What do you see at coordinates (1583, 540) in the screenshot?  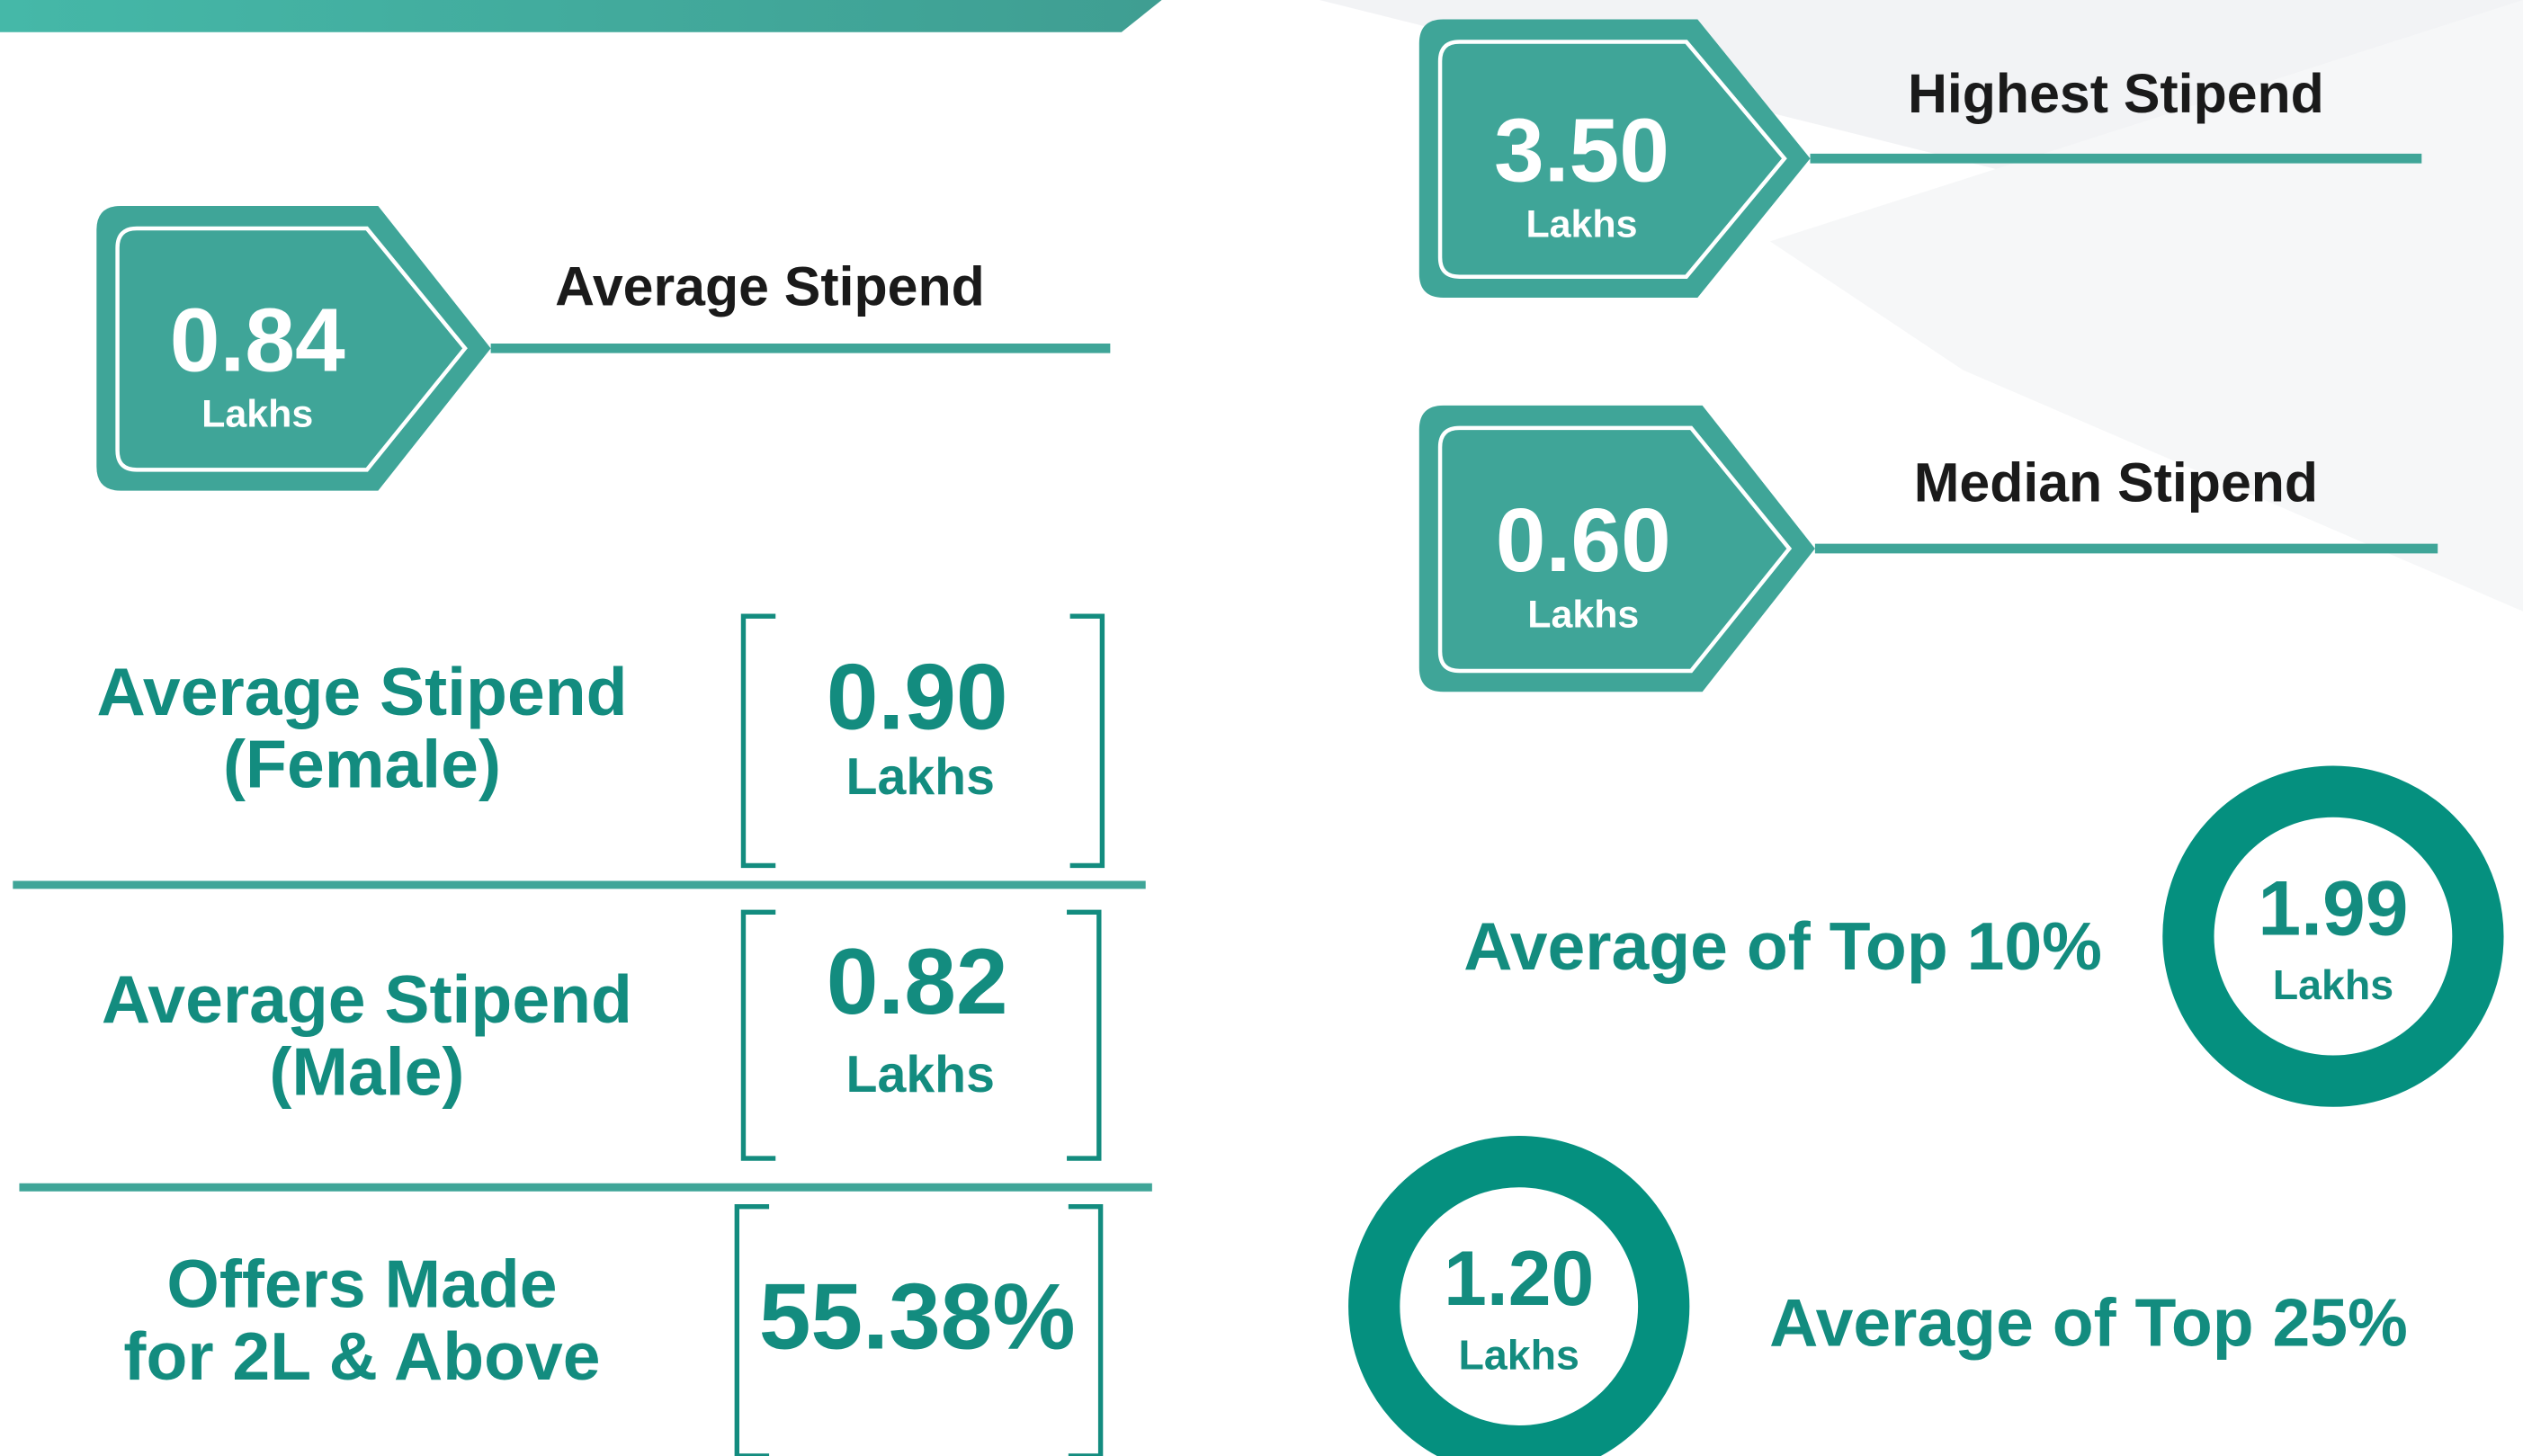 I see `stat-value: 0.60` at bounding box center [1583, 540].